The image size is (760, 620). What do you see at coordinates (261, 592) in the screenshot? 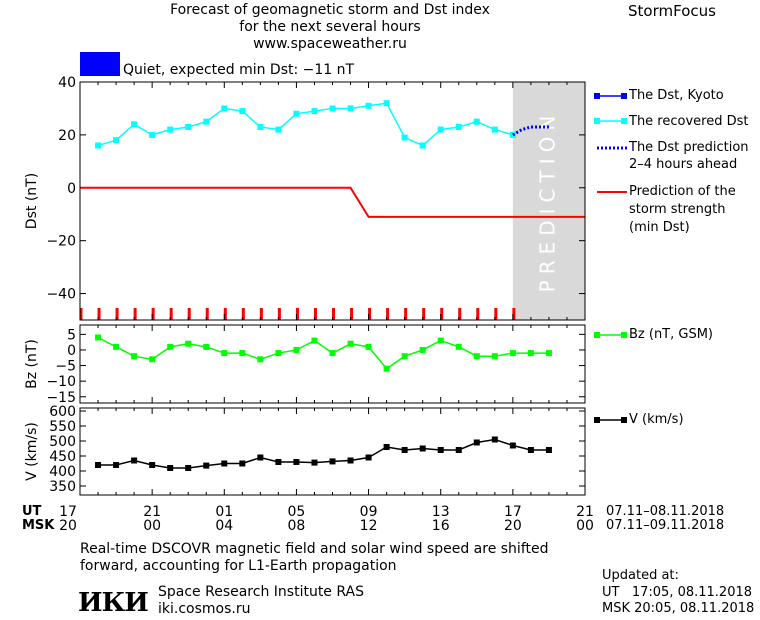
I see `institute-name: Space Research Institute RAS` at bounding box center [261, 592].